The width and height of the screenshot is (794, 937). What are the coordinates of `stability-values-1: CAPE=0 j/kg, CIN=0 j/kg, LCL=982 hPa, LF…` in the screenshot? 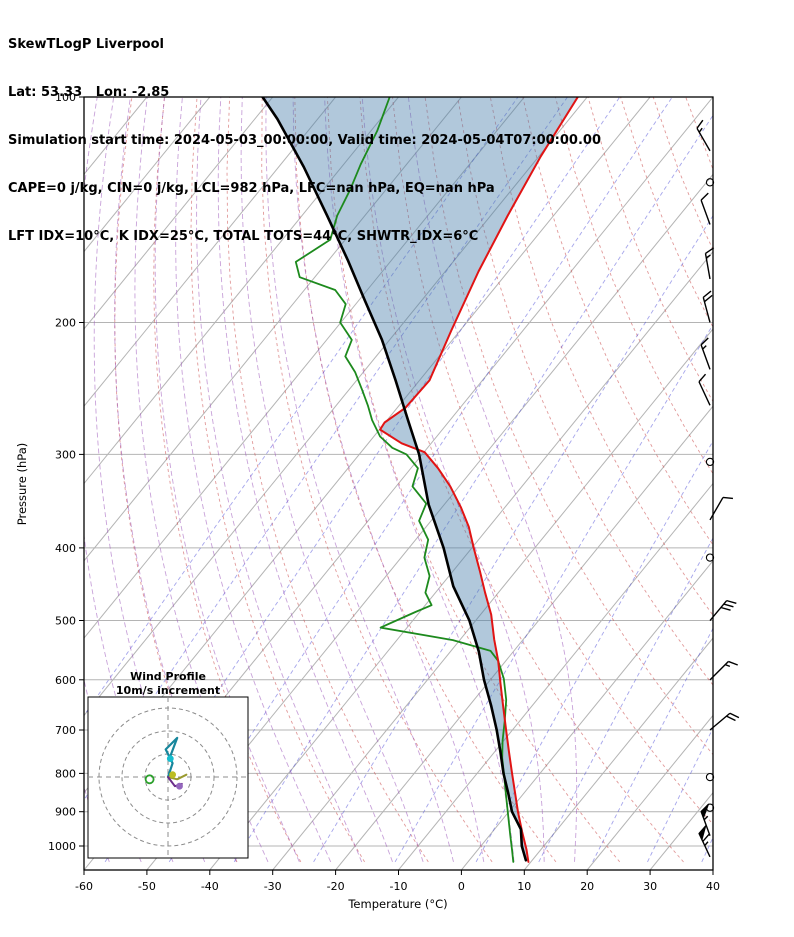 It's located at (251, 188).